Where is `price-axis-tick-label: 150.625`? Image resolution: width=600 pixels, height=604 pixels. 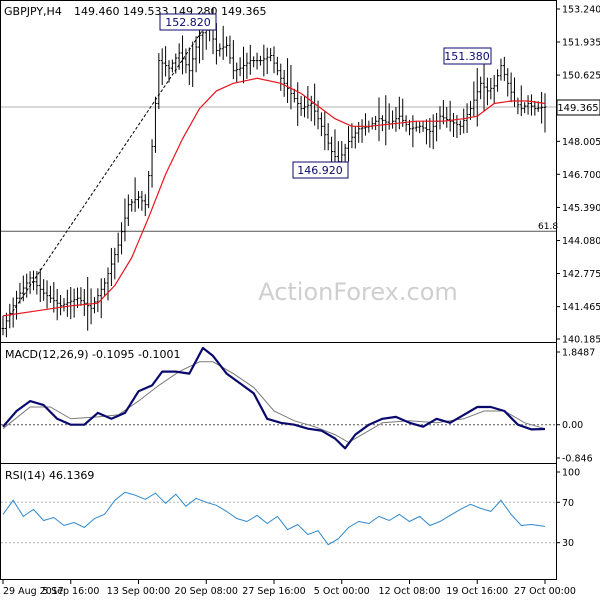
price-axis-tick-label: 150.625 is located at coordinates (581, 76).